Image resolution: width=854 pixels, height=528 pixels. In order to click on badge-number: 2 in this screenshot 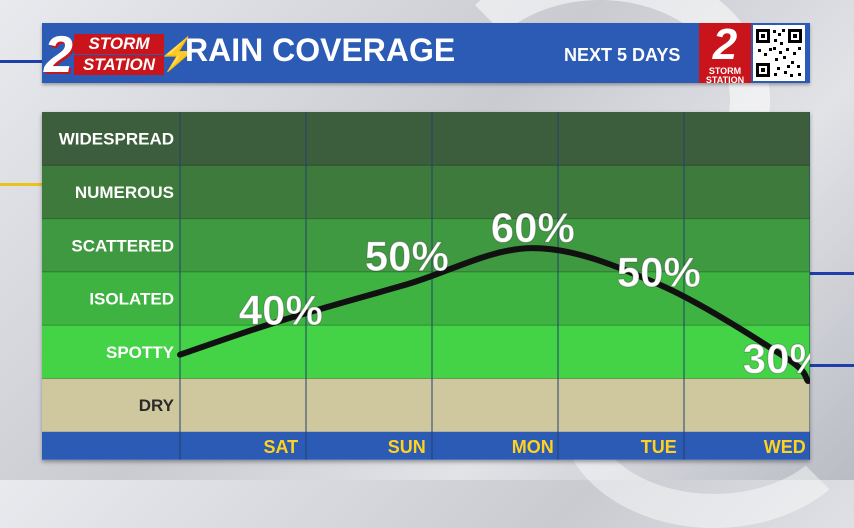, I will do `click(725, 45)`.